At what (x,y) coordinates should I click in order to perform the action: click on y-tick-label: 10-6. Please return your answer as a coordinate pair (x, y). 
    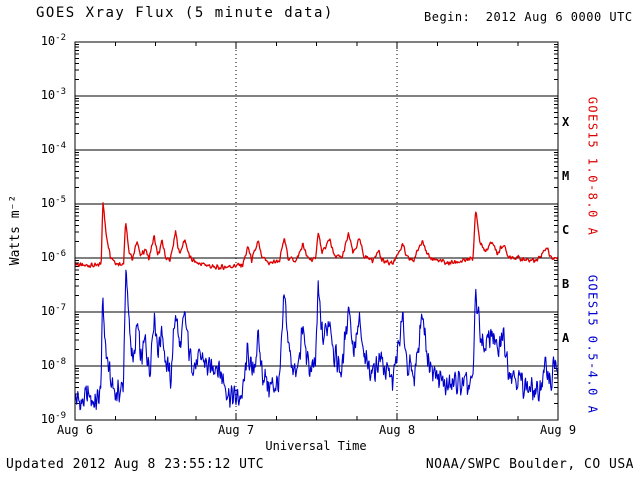
    Looking at the image, I should click on (53, 256).